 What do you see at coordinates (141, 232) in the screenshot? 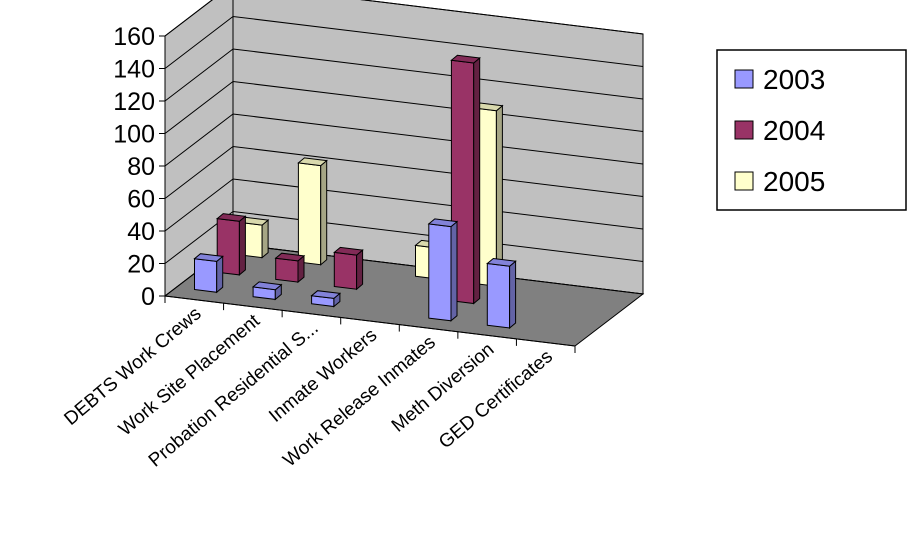
I see `y-tick-label: 40` at bounding box center [141, 232].